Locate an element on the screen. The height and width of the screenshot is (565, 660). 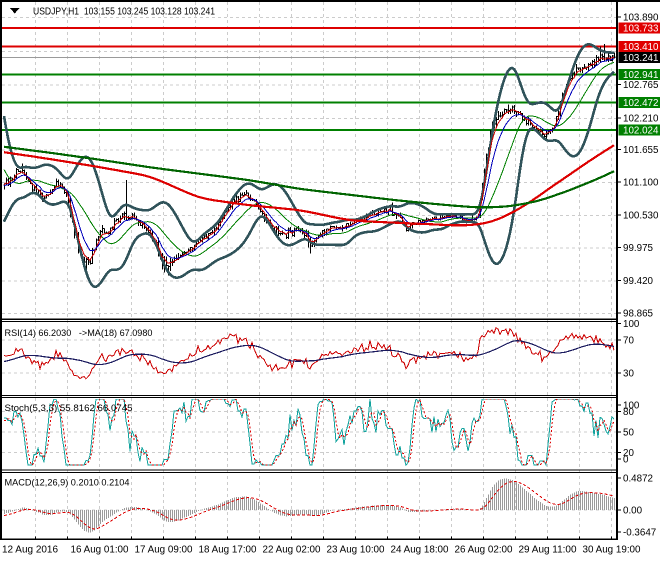
svg-text: 100.530 is located at coordinates (641, 216).